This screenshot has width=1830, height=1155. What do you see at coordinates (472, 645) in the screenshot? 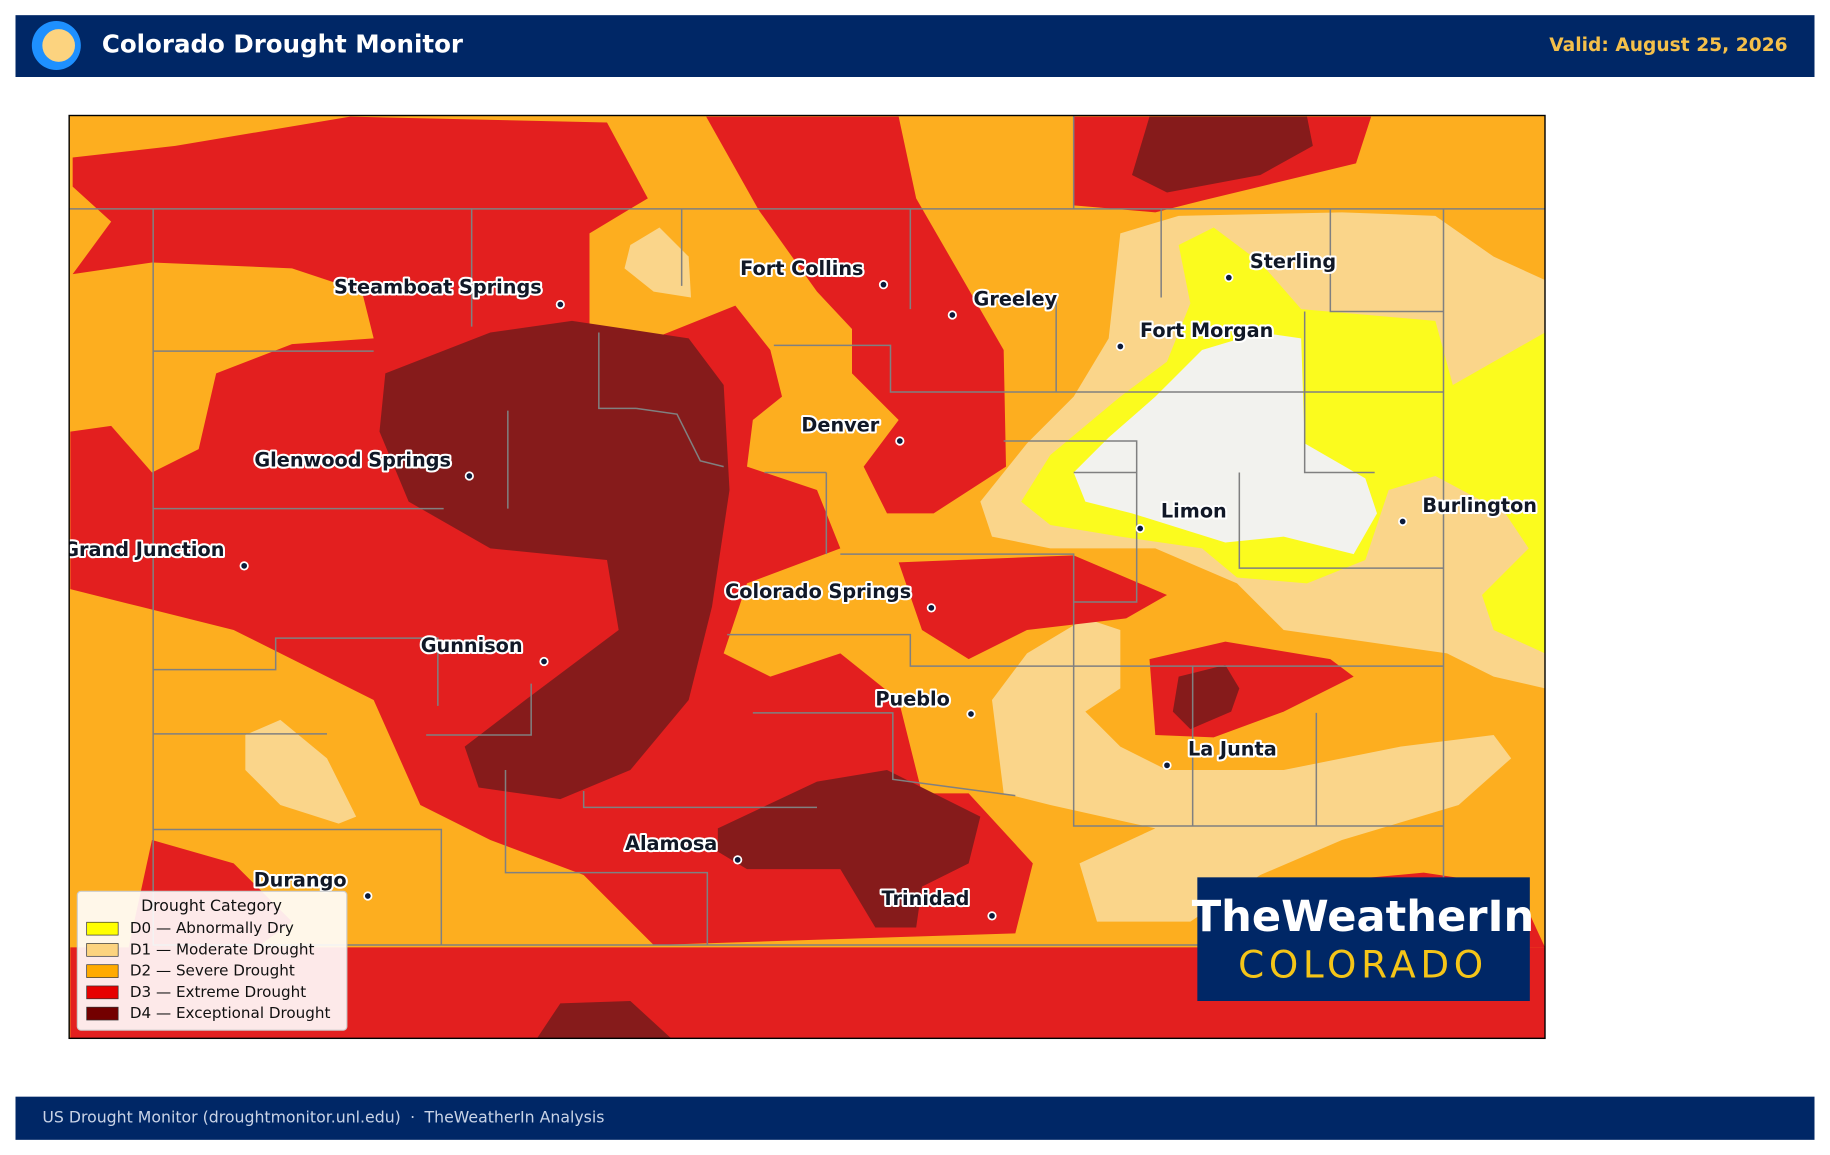
I see `city-label: Gunnison` at bounding box center [472, 645].